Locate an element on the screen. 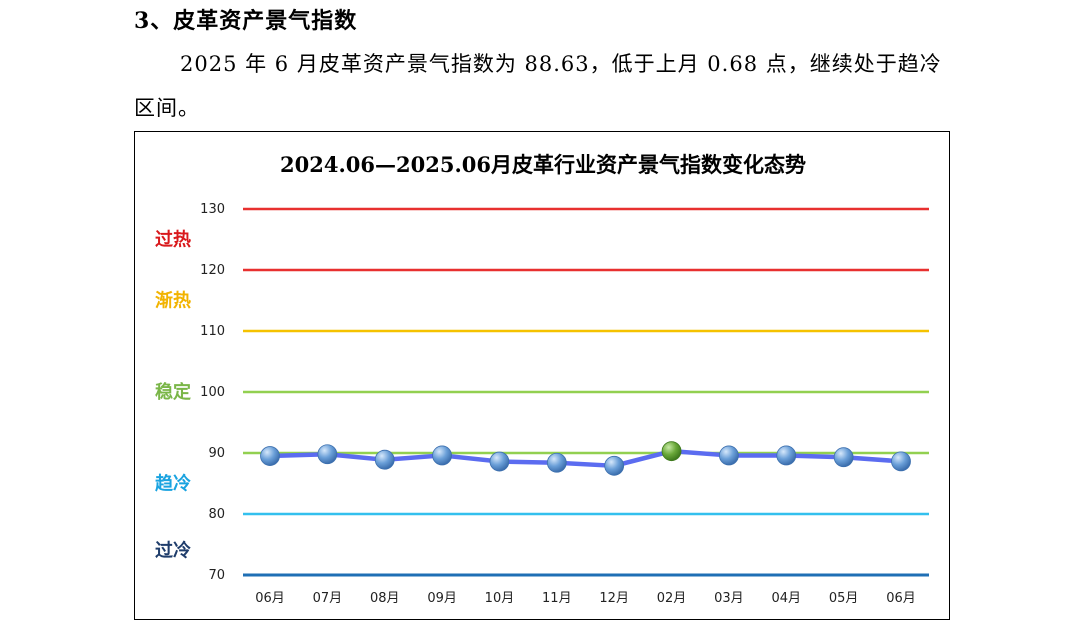 This screenshot has height=628, width=1083. x-tick-label: 08月 is located at coordinates (385, 598).